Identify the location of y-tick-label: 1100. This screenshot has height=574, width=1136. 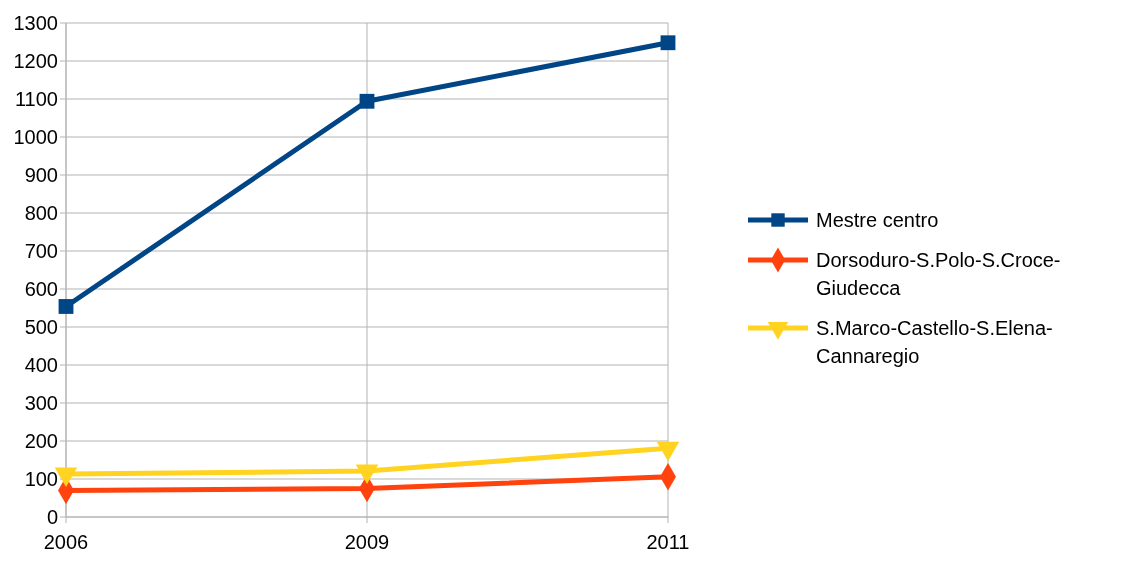
(36, 99).